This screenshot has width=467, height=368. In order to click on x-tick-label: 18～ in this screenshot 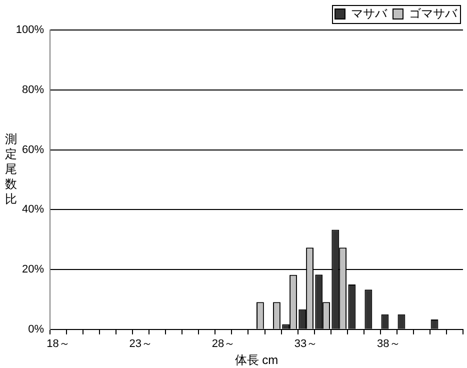, I will do `click(58, 344)`.